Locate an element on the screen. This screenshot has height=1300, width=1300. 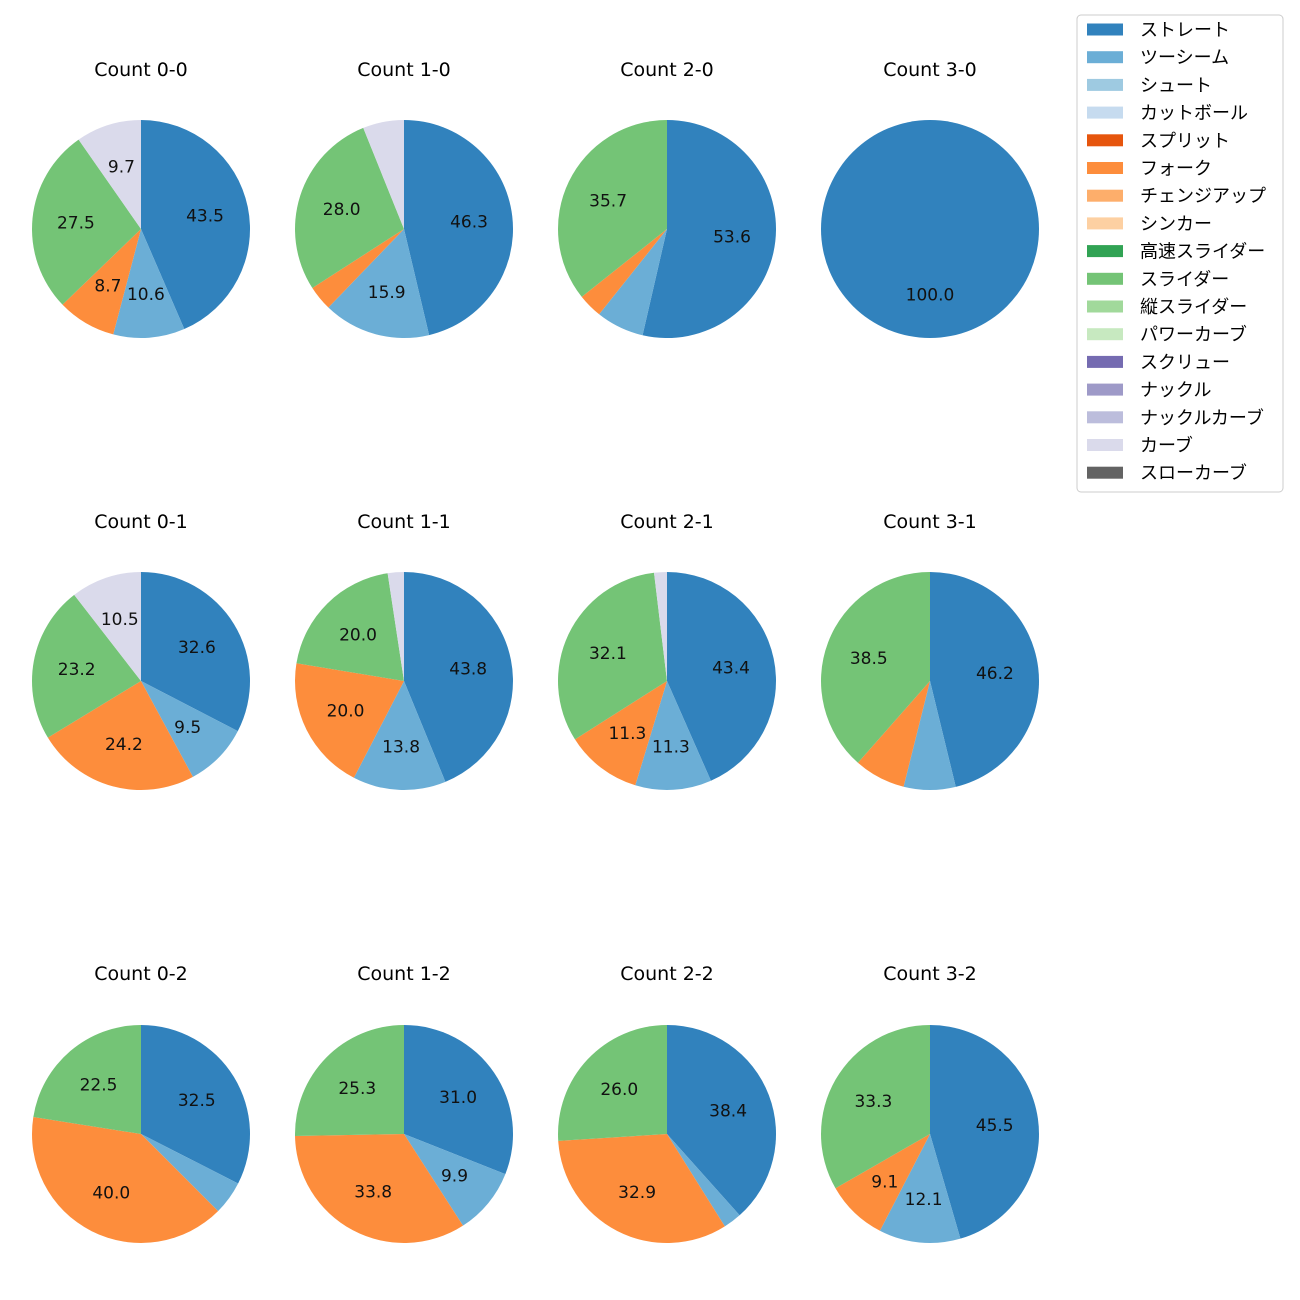
legend-label: カーブ is located at coordinates (1166, 446).